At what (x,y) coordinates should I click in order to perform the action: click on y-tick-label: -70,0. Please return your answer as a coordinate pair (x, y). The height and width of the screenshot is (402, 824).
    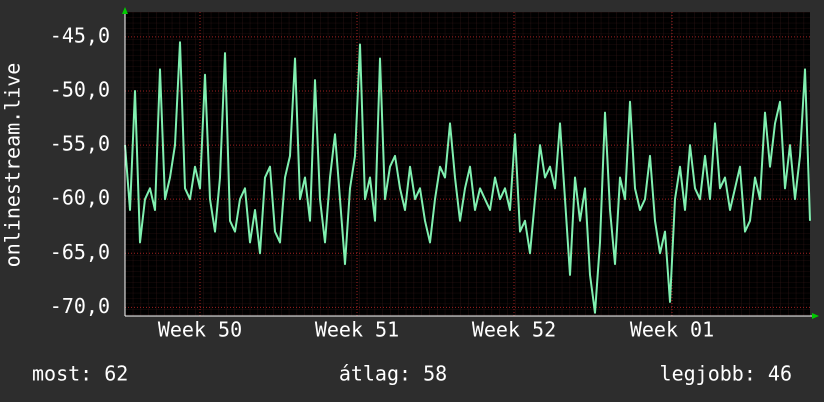
    Looking at the image, I should click on (80, 306).